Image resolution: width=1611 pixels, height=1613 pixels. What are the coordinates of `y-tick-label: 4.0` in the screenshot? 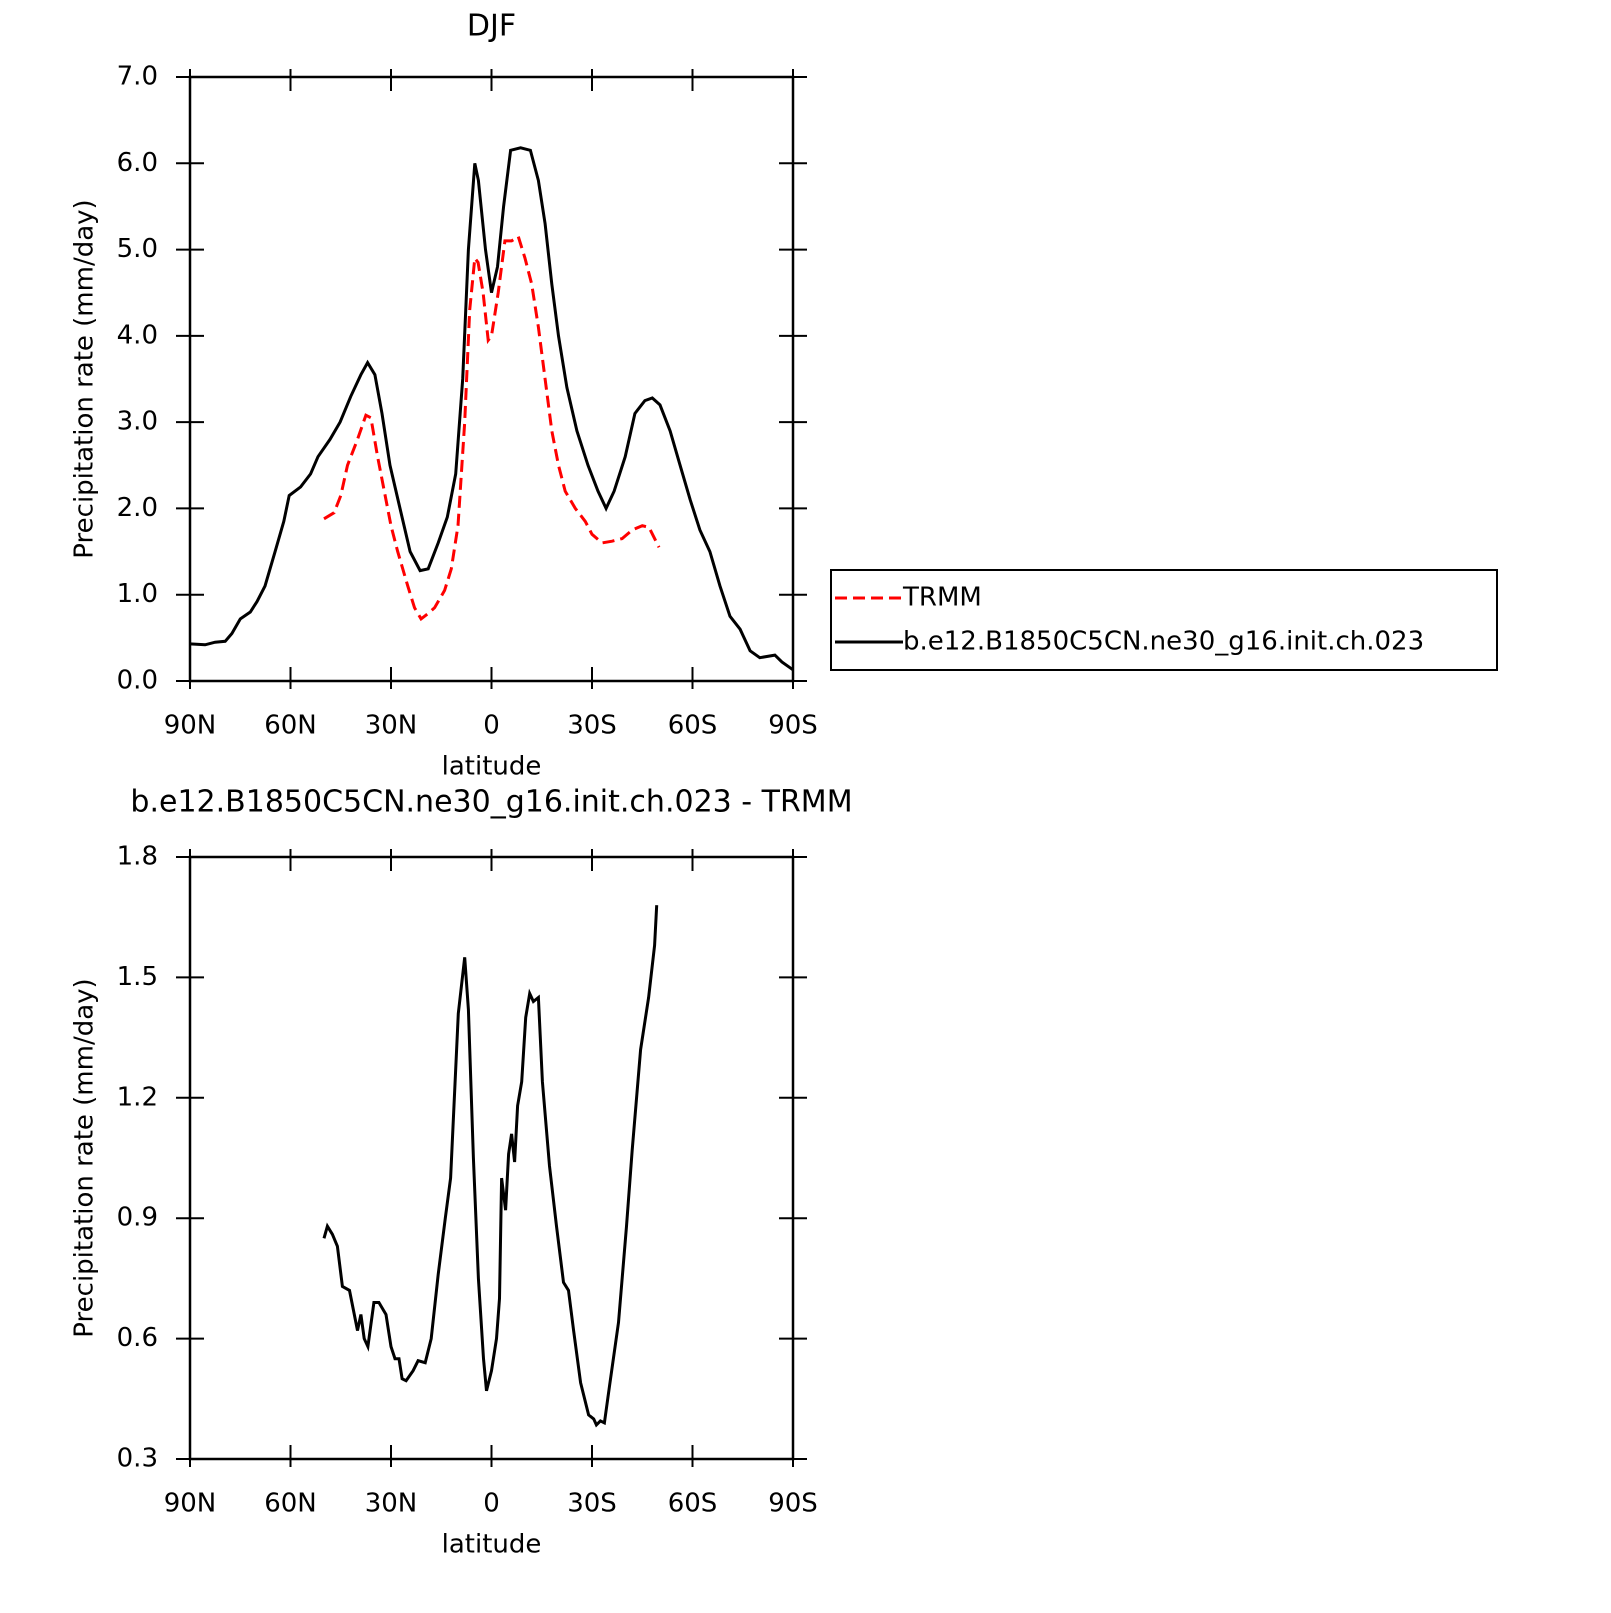 It's located at (137, 335).